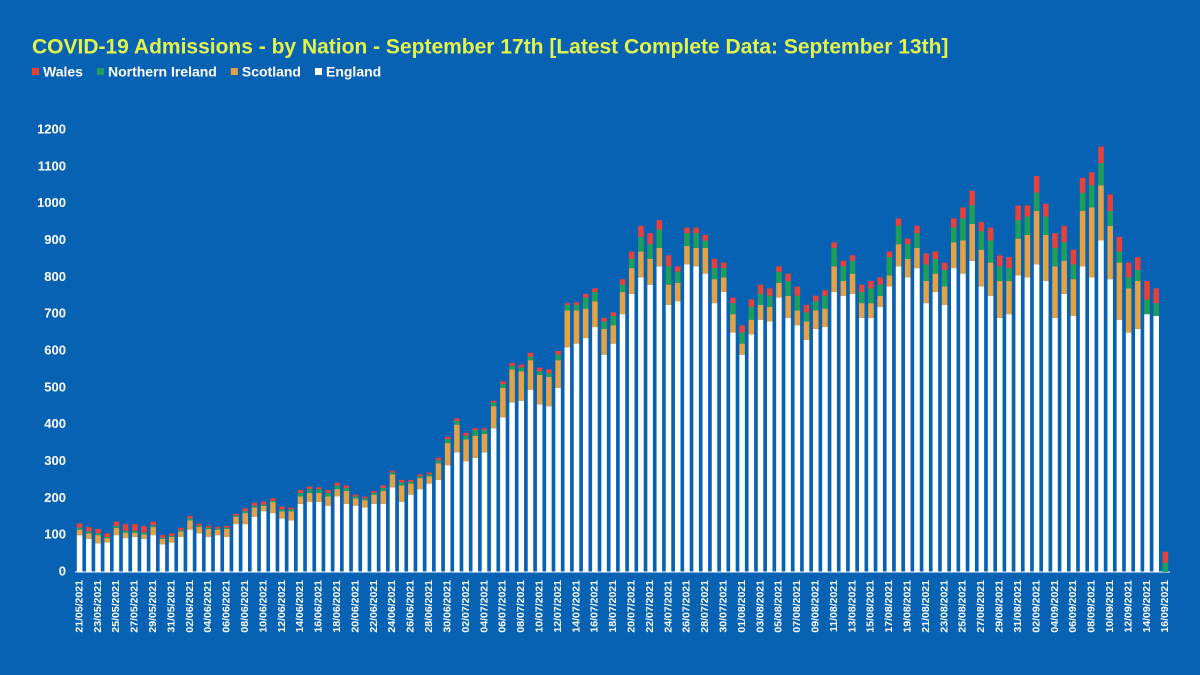  Describe the element at coordinates (687, 606) in the screenshot. I see `x-tick-label: 26/07/2021` at that location.